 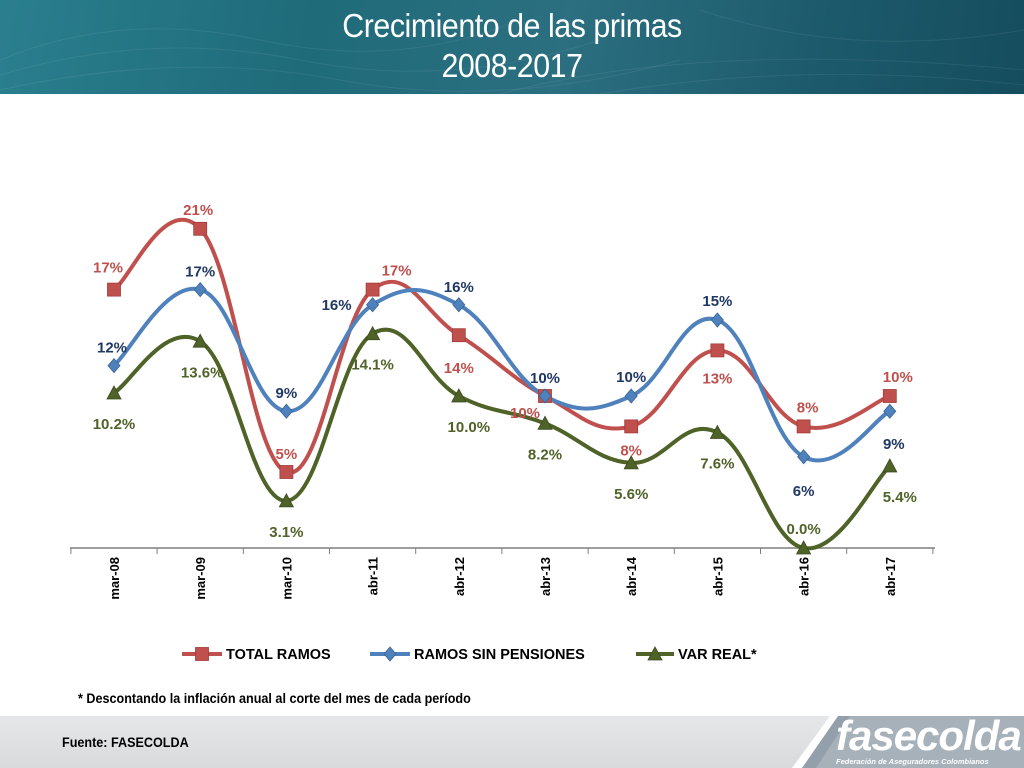 I want to click on x-tick-label: mar-08, so click(x=114, y=578).